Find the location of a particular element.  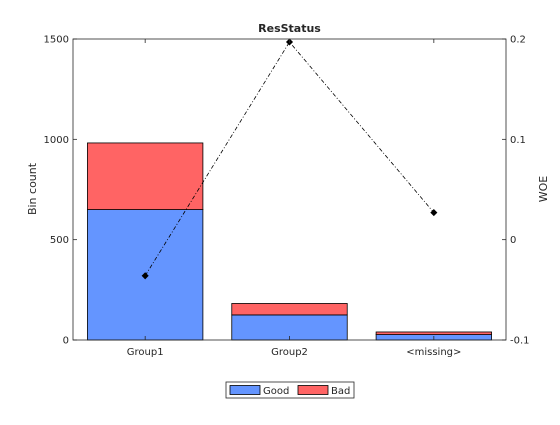

y2-tick-label: 0.1 is located at coordinates (518, 140).